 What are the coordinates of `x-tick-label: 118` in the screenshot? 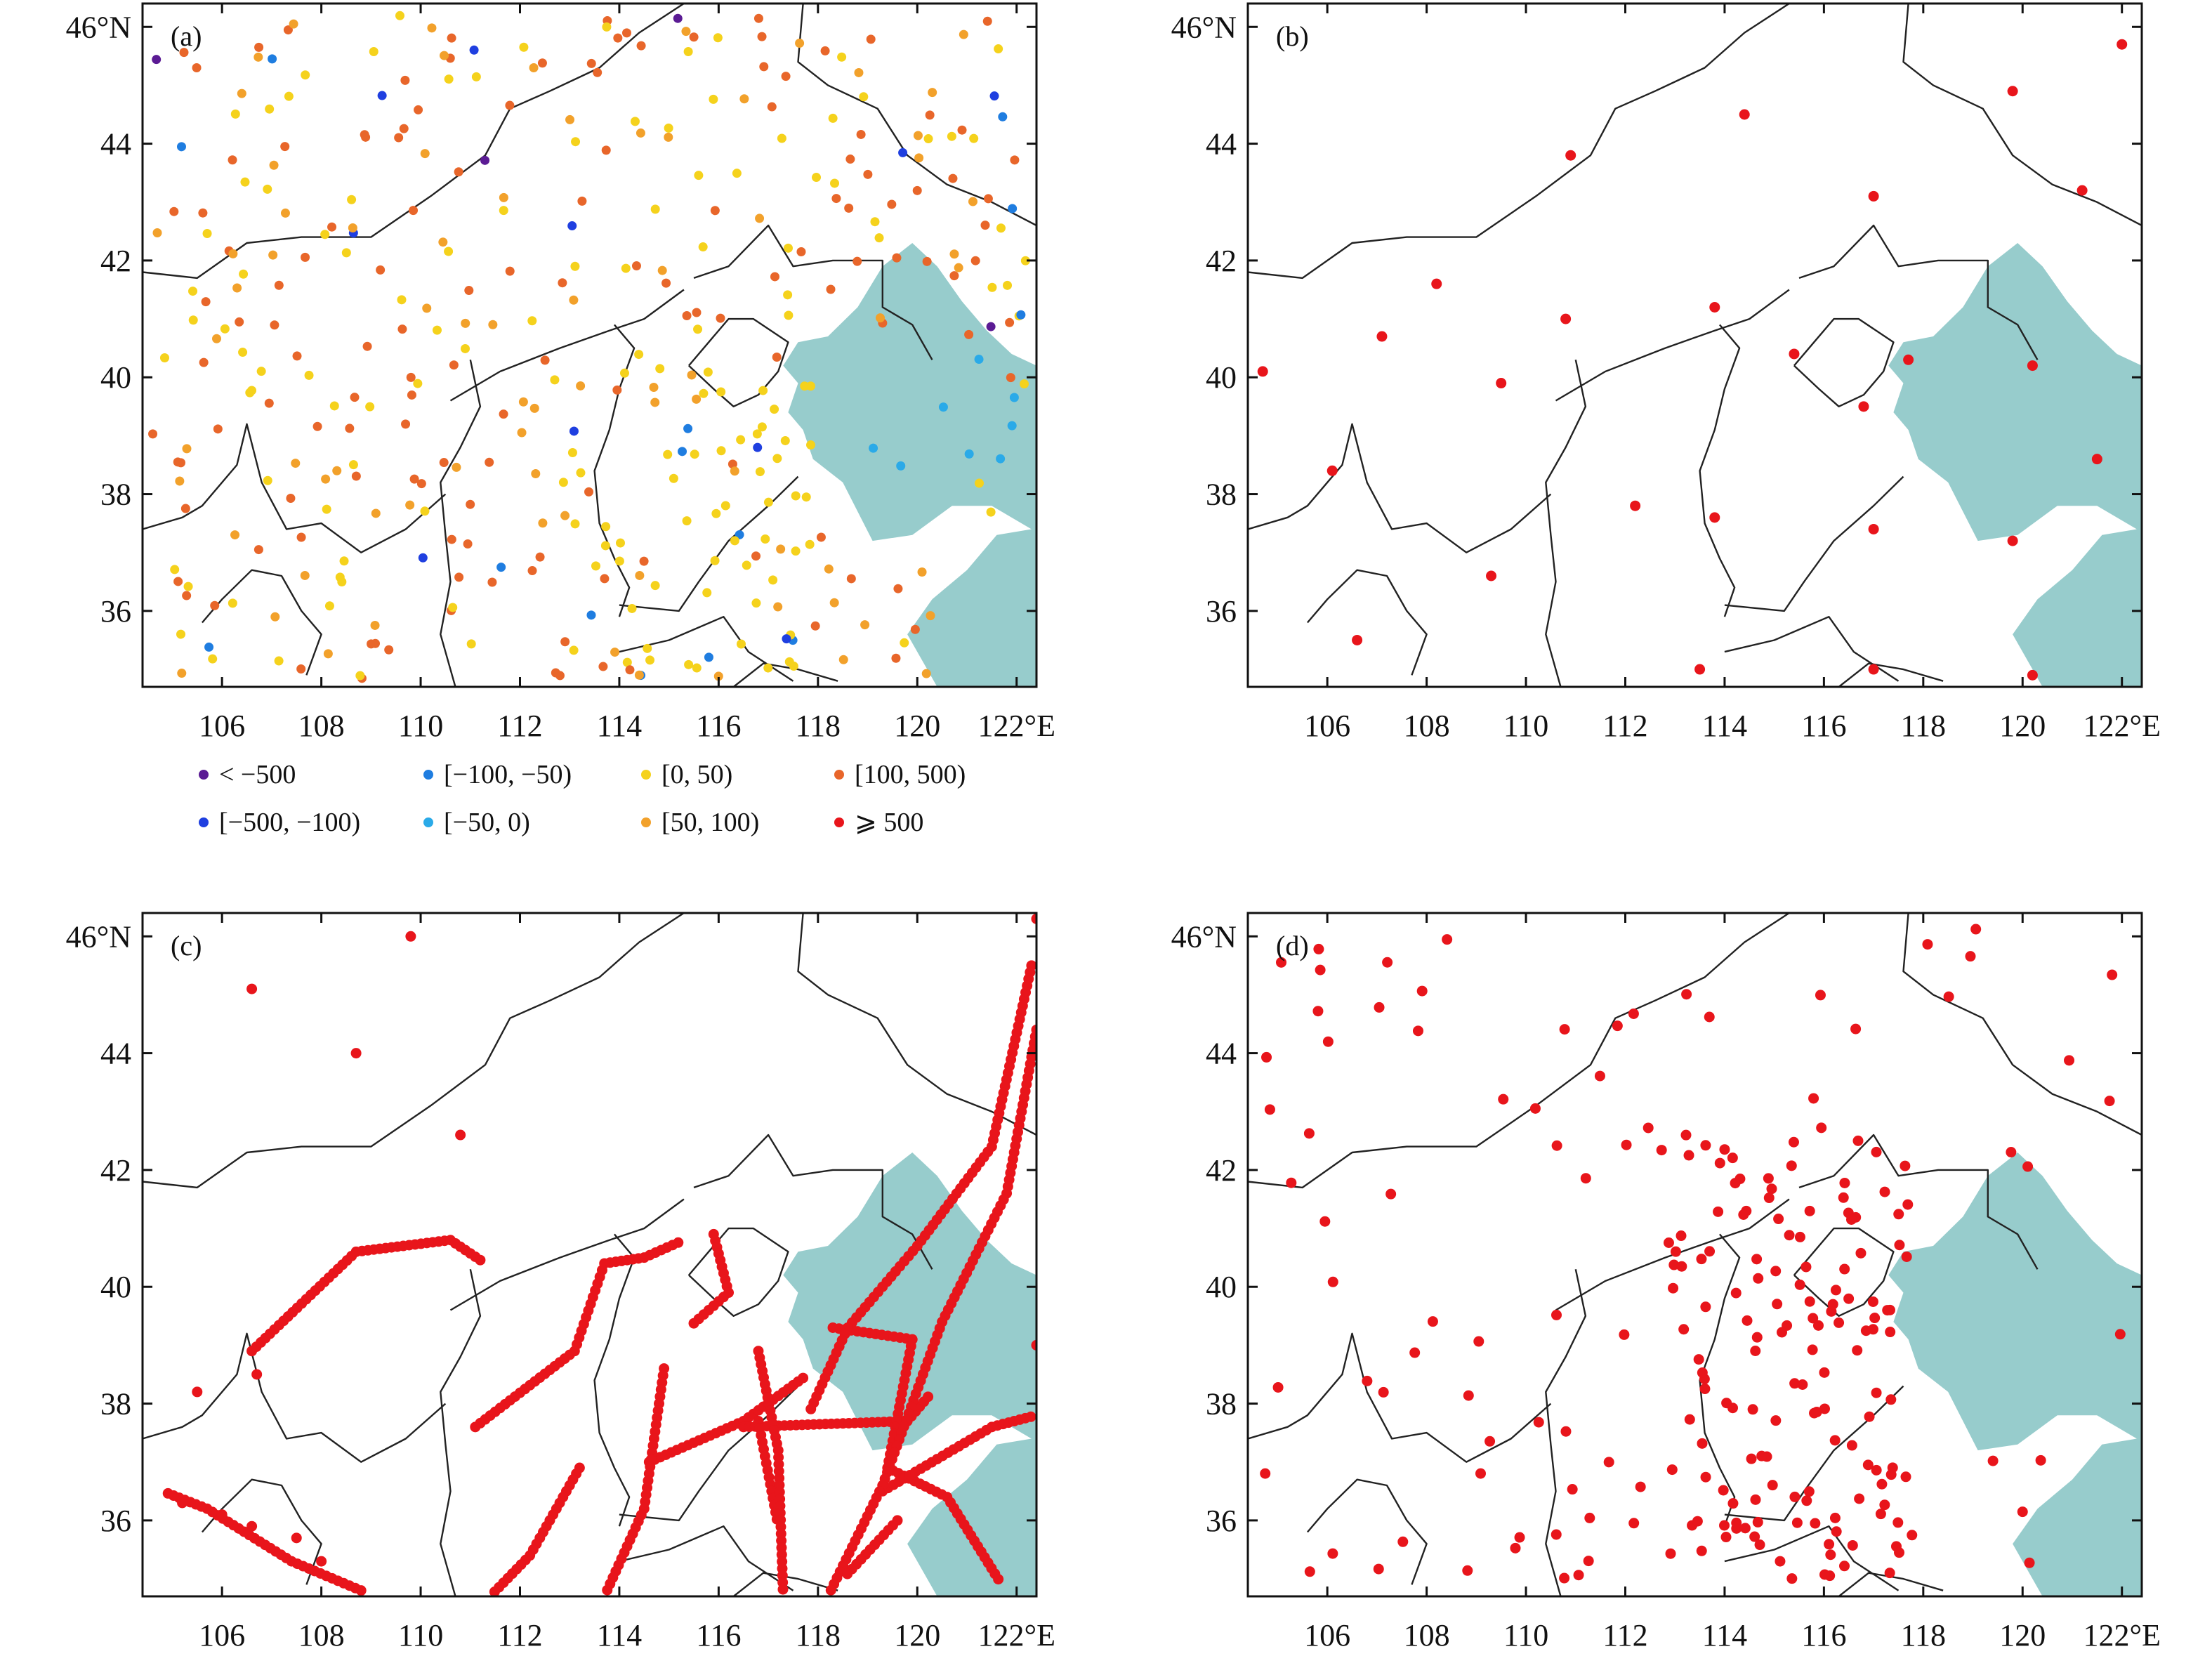 It's located at (818, 1635).